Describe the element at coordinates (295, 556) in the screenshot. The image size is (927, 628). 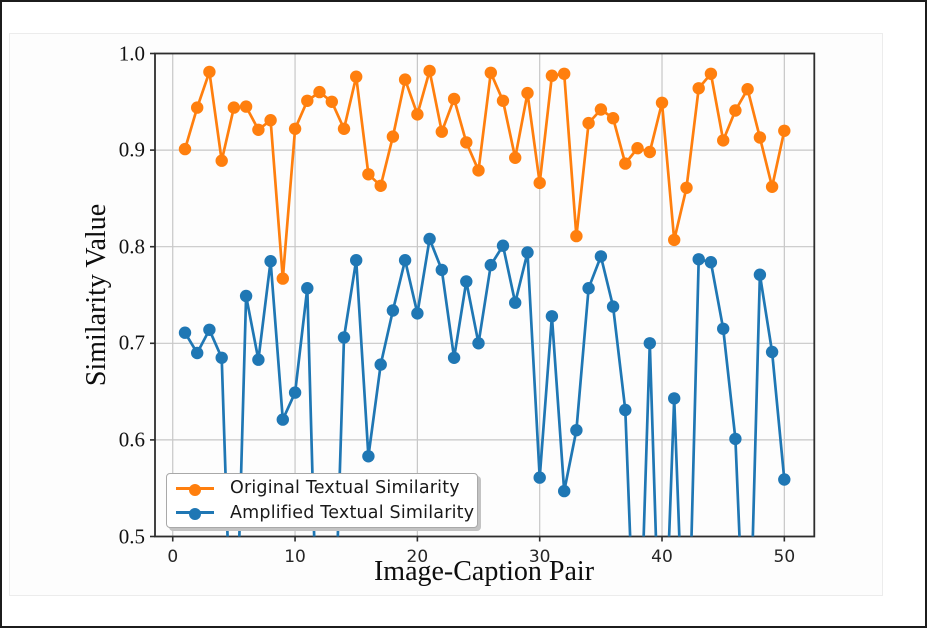
I see `x-tick-label: 10` at that location.